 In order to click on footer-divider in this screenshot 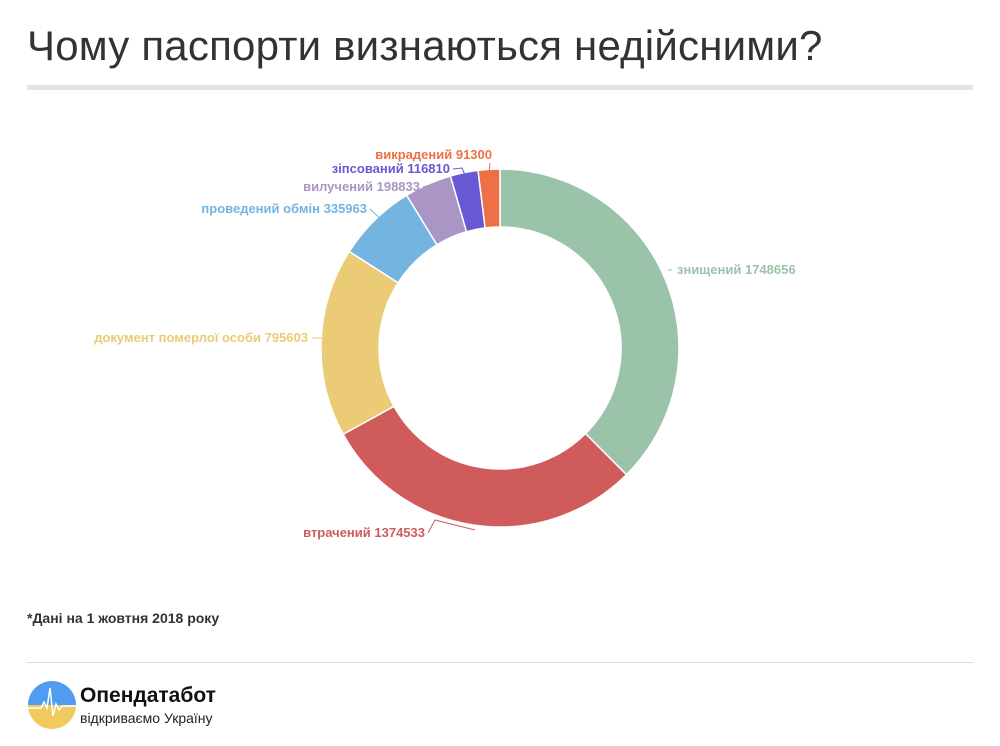, I will do `click(500, 662)`.